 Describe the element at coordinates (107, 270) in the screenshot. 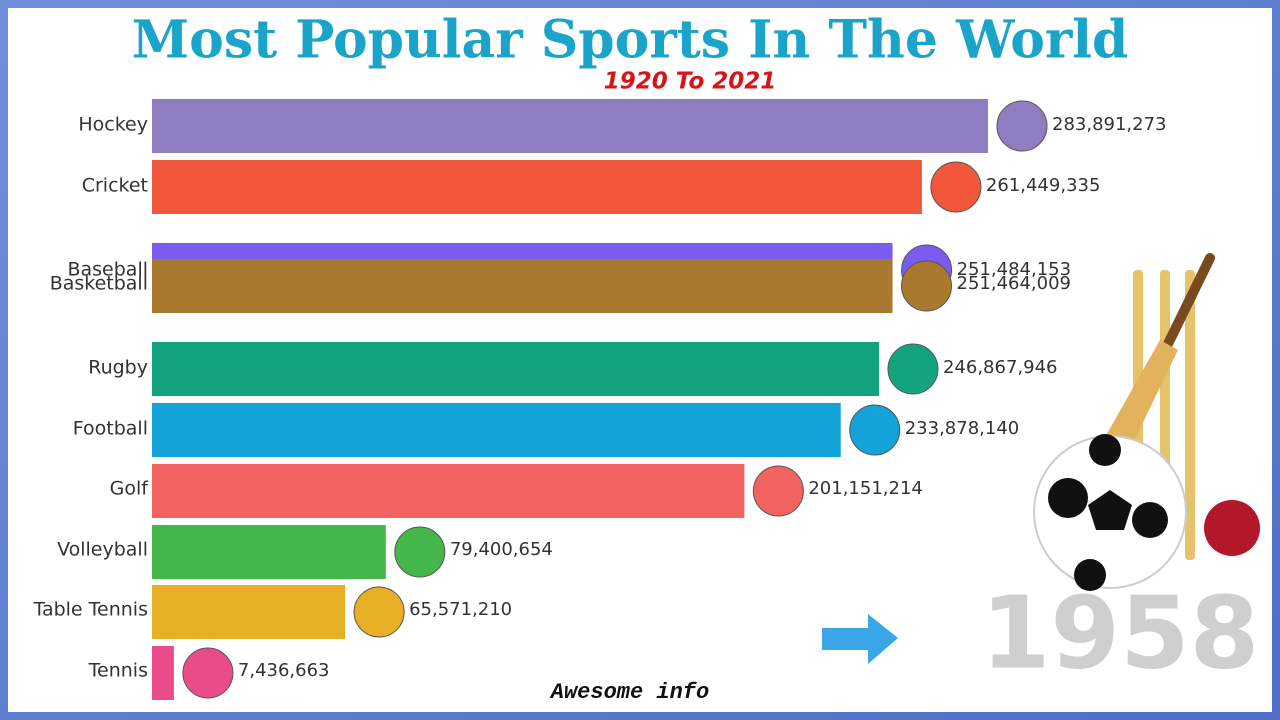

I see `category-label: Baseball` at that location.